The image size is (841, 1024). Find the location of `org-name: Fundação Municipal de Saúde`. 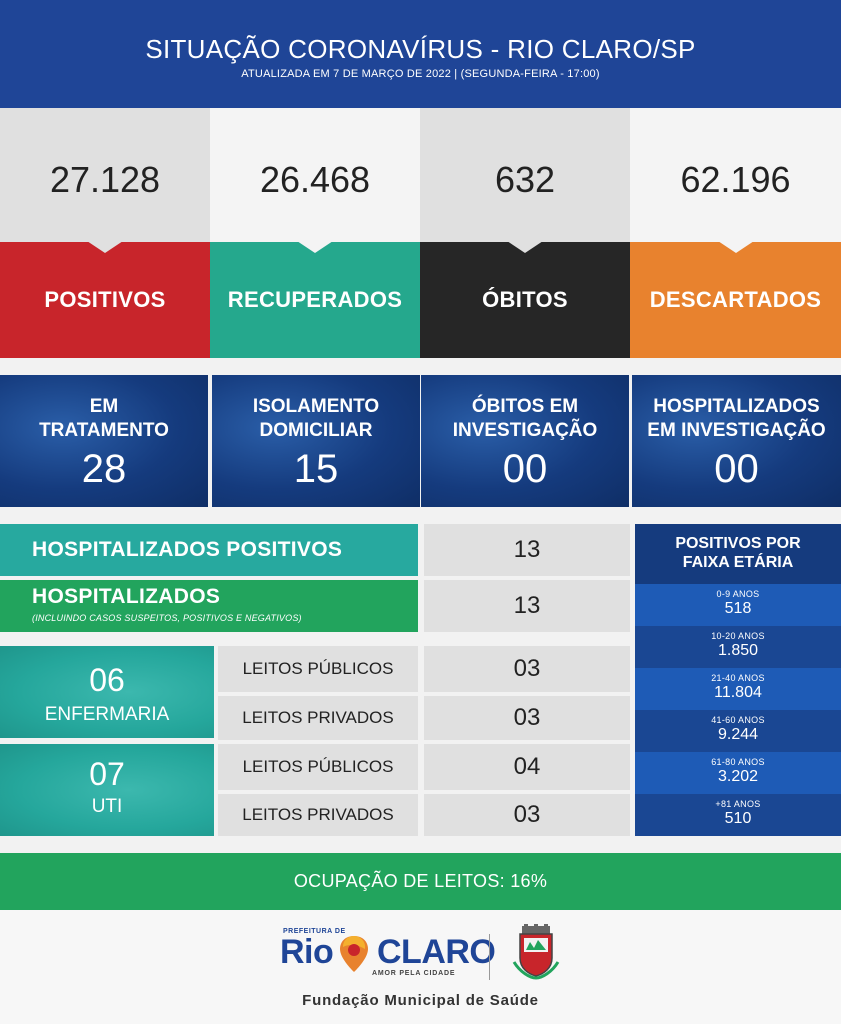

org-name: Fundação Municipal de Saúde is located at coordinates (420, 1000).